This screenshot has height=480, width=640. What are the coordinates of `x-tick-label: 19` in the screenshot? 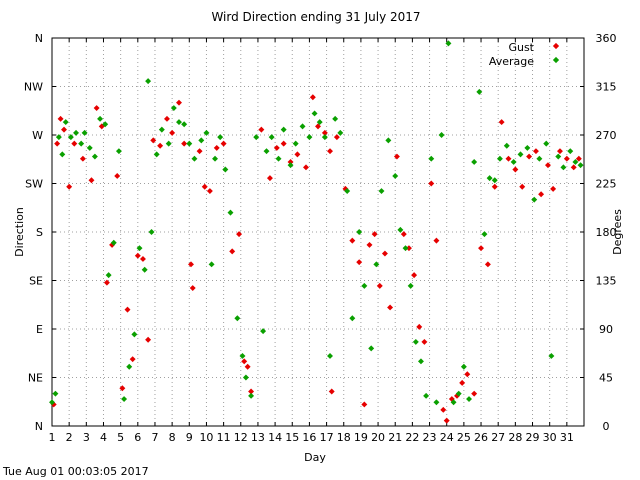 It's located at (361, 437).